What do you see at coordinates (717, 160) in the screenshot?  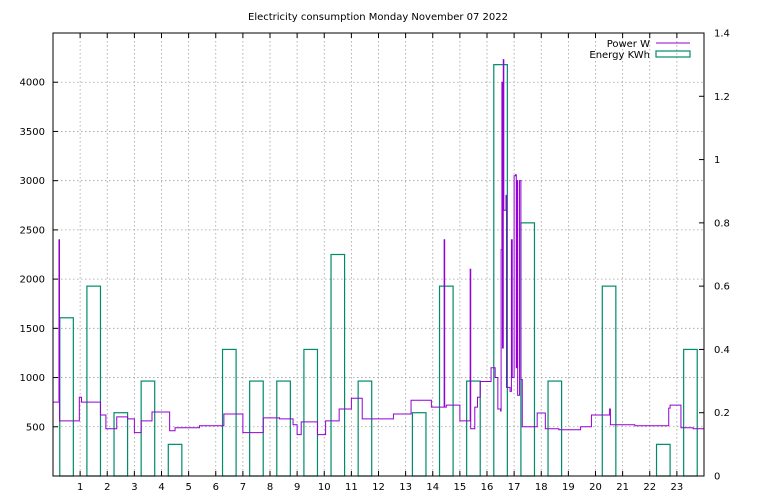 I see `y-right-tick-label: 1` at bounding box center [717, 160].